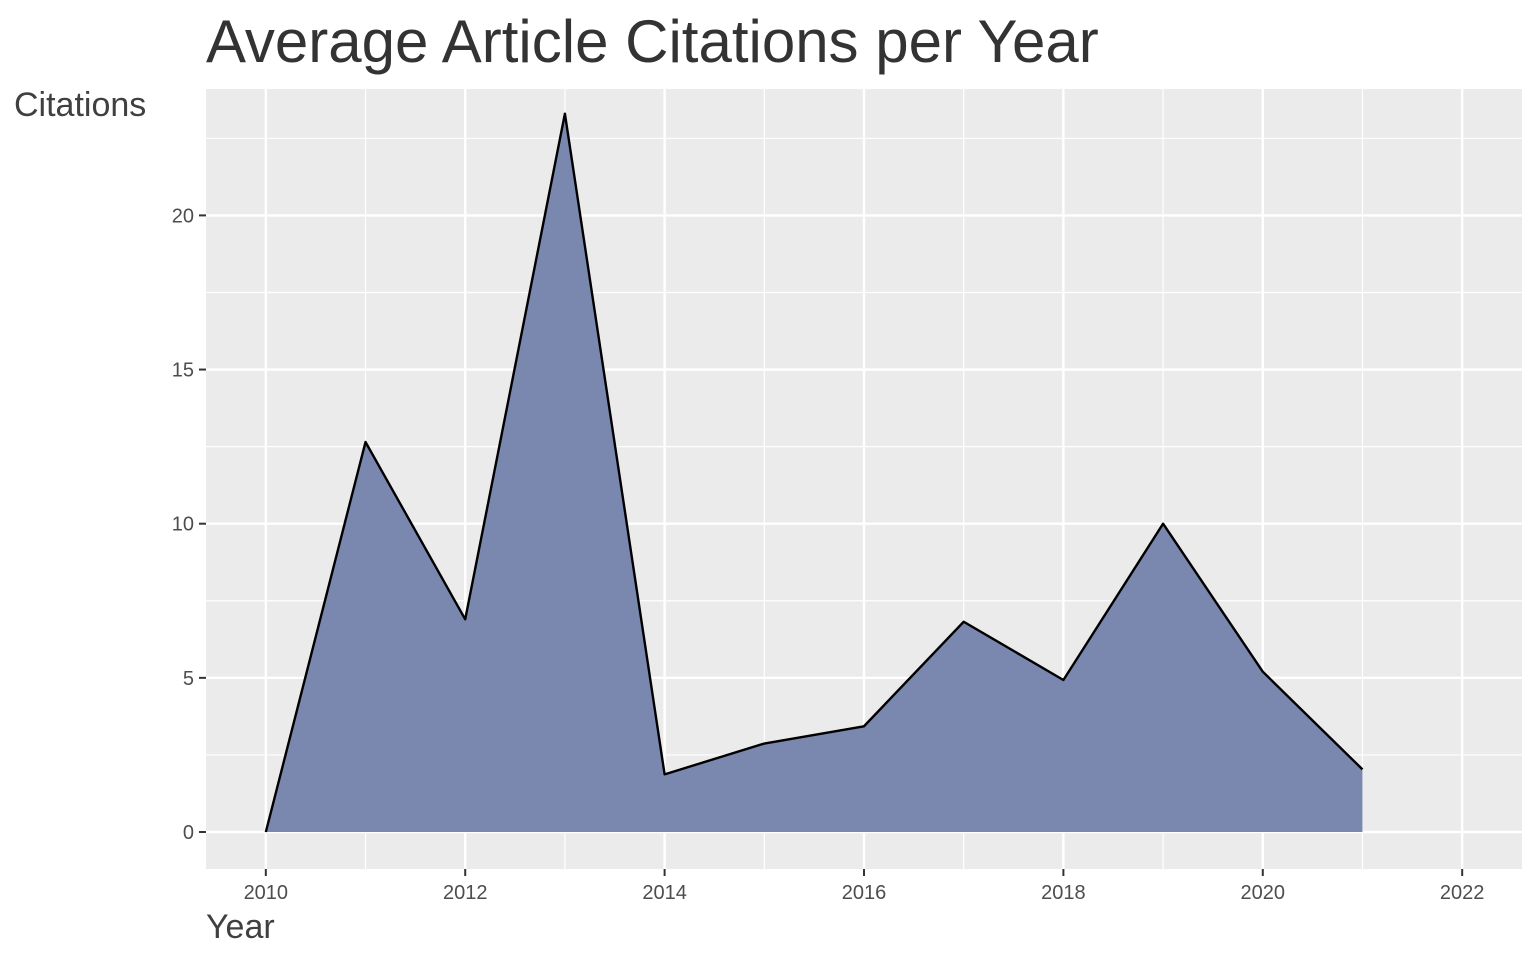 The image size is (1536, 960). What do you see at coordinates (652, 41) in the screenshot?
I see `chart-title: Average Article Citations per Year` at bounding box center [652, 41].